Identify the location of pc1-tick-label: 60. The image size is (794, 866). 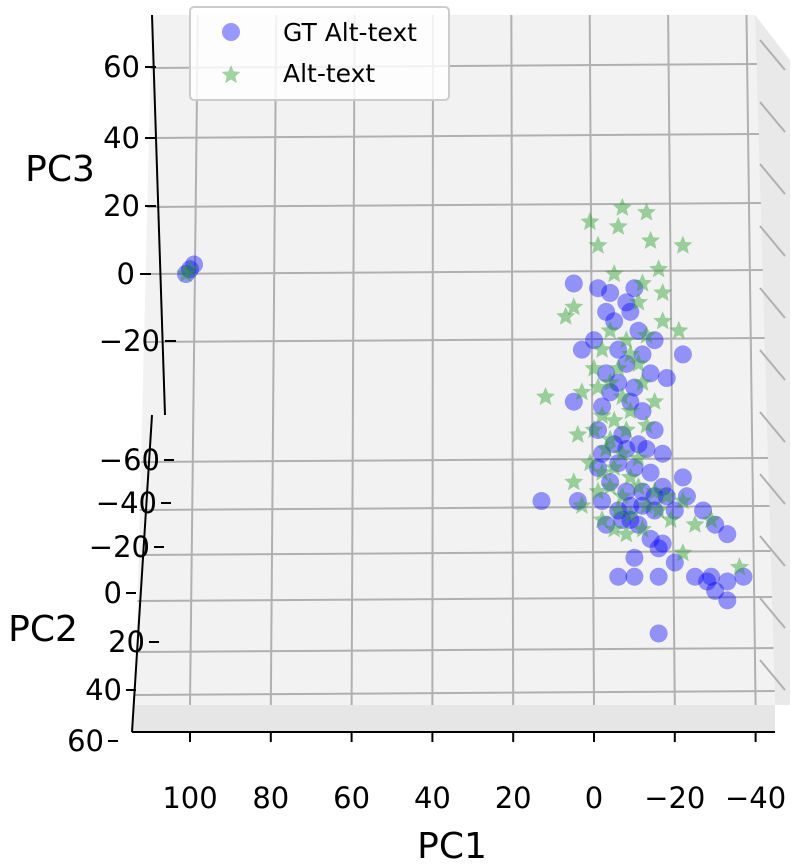
(351, 798).